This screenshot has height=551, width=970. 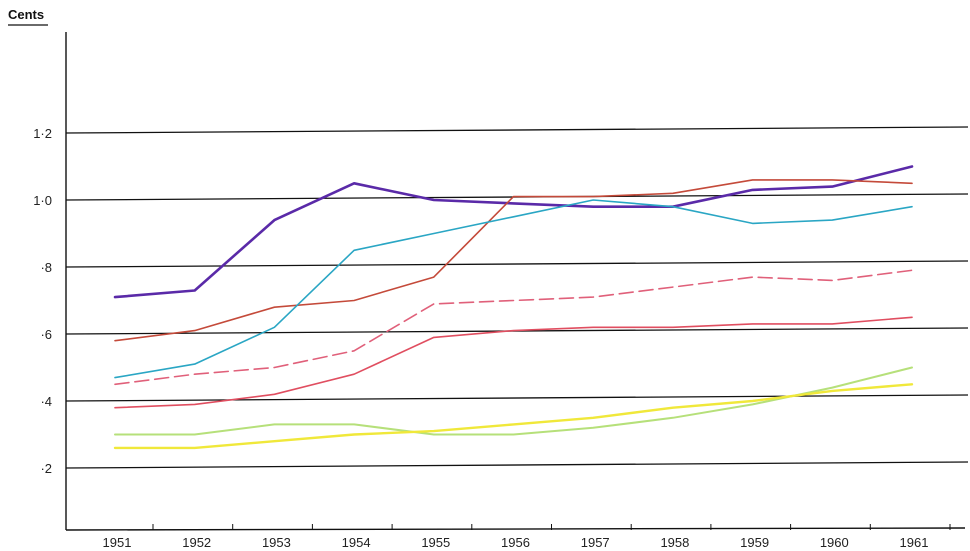 What do you see at coordinates (46, 401) in the screenshot?
I see `y-tick-label: ·4` at bounding box center [46, 401].